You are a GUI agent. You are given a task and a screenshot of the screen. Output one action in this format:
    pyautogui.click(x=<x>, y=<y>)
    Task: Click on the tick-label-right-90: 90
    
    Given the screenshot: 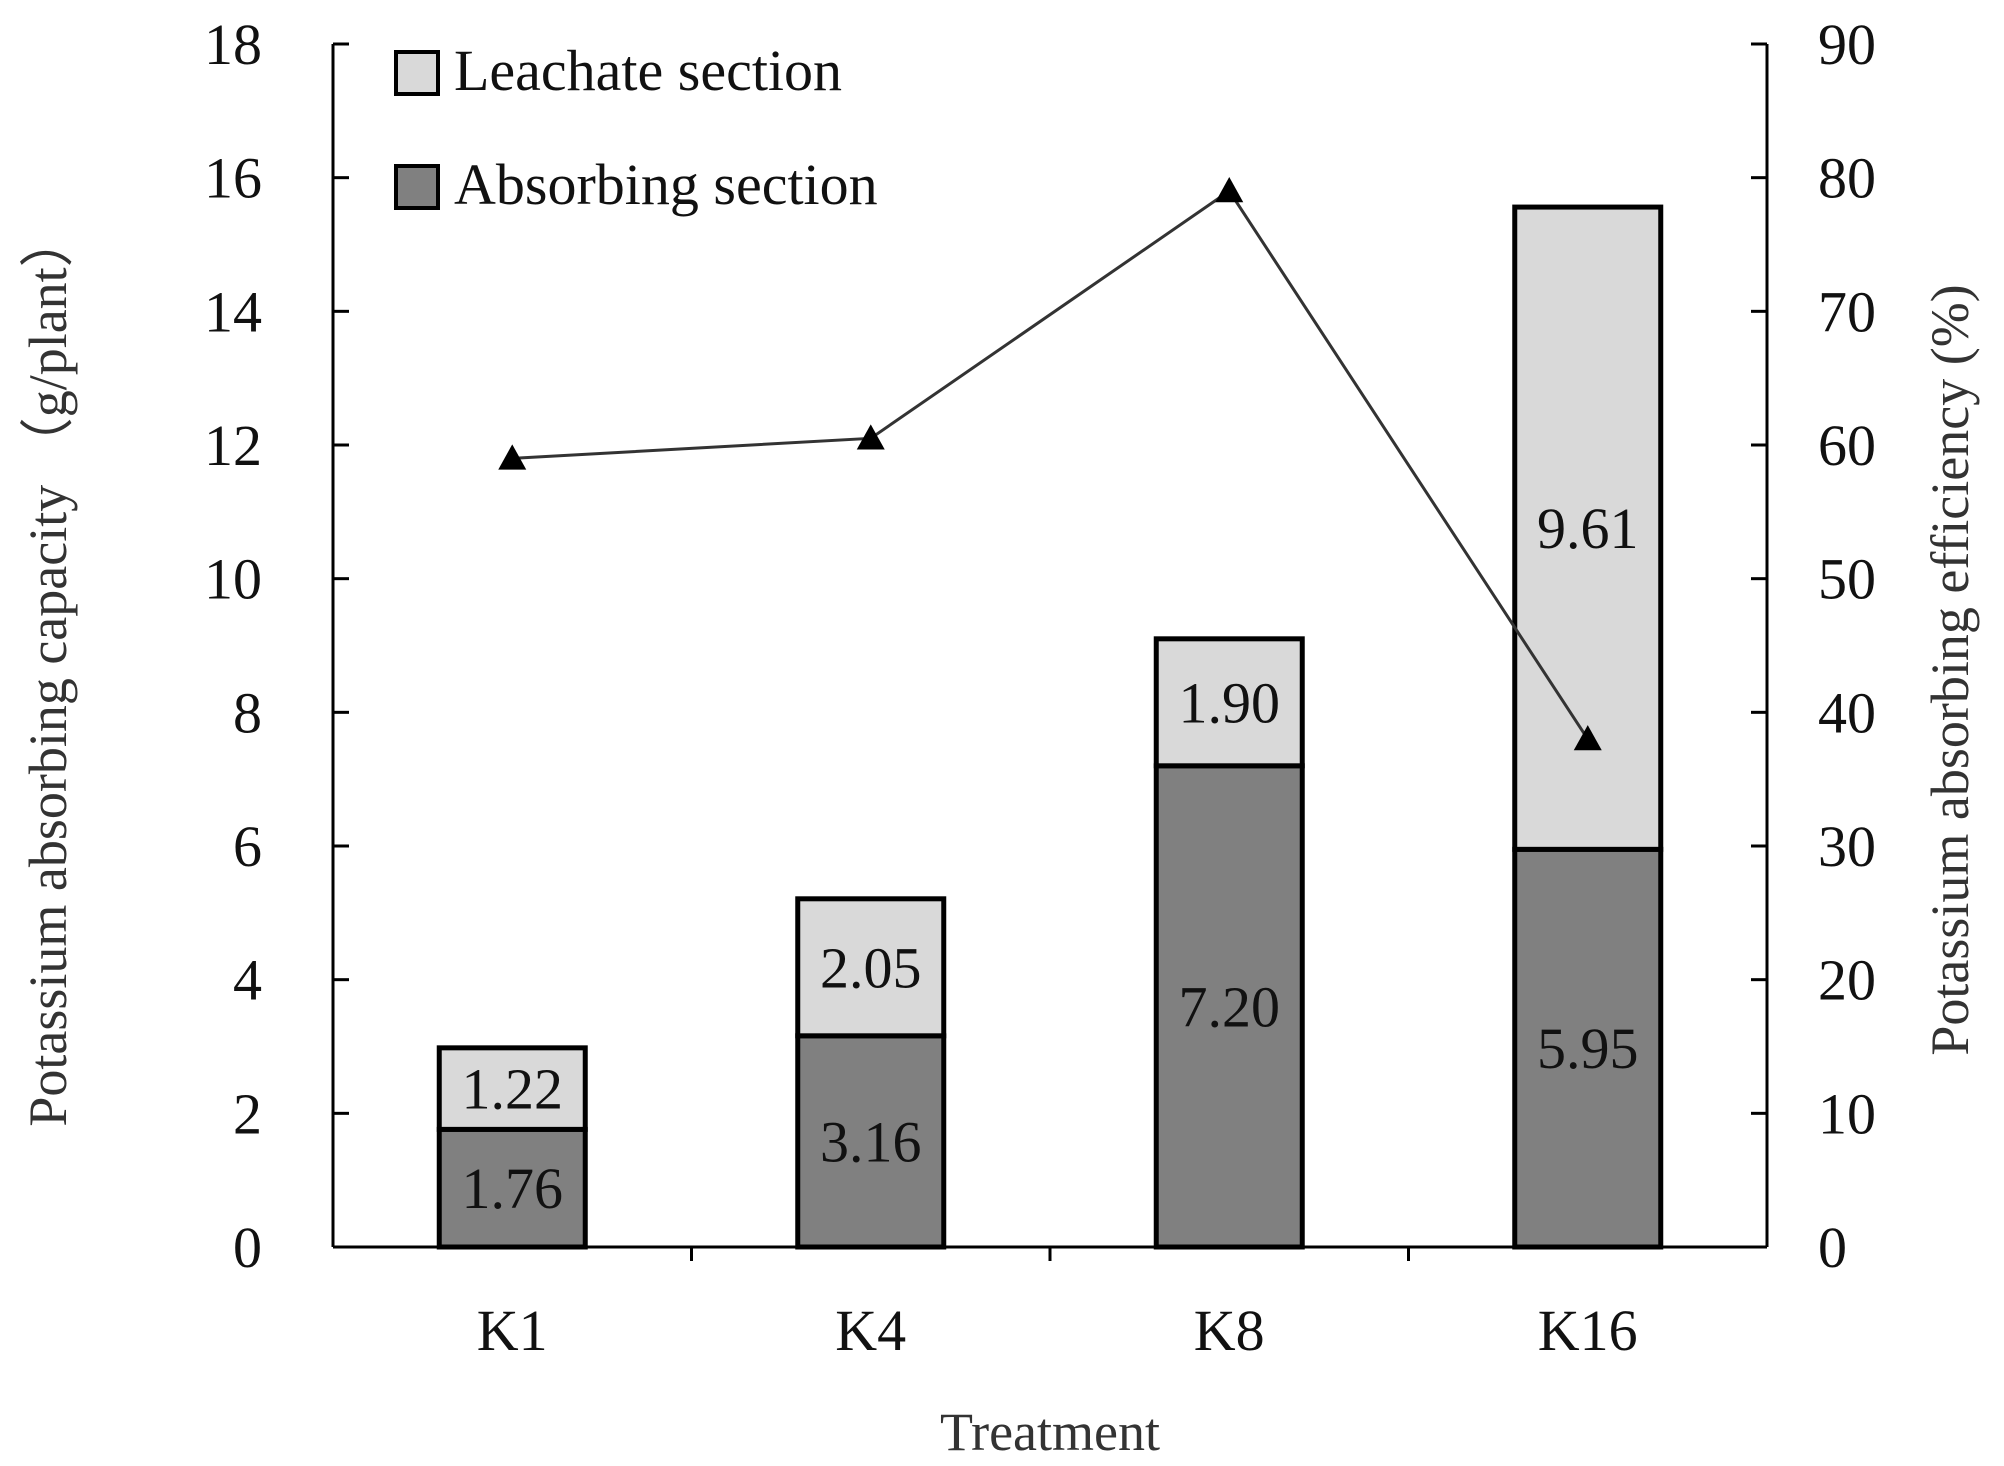 What is the action you would take?
    pyautogui.click(x=1847, y=44)
    